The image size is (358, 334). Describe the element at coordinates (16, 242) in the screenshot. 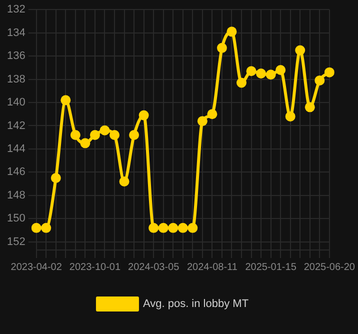

I see `y-tick-label: 152` at that location.